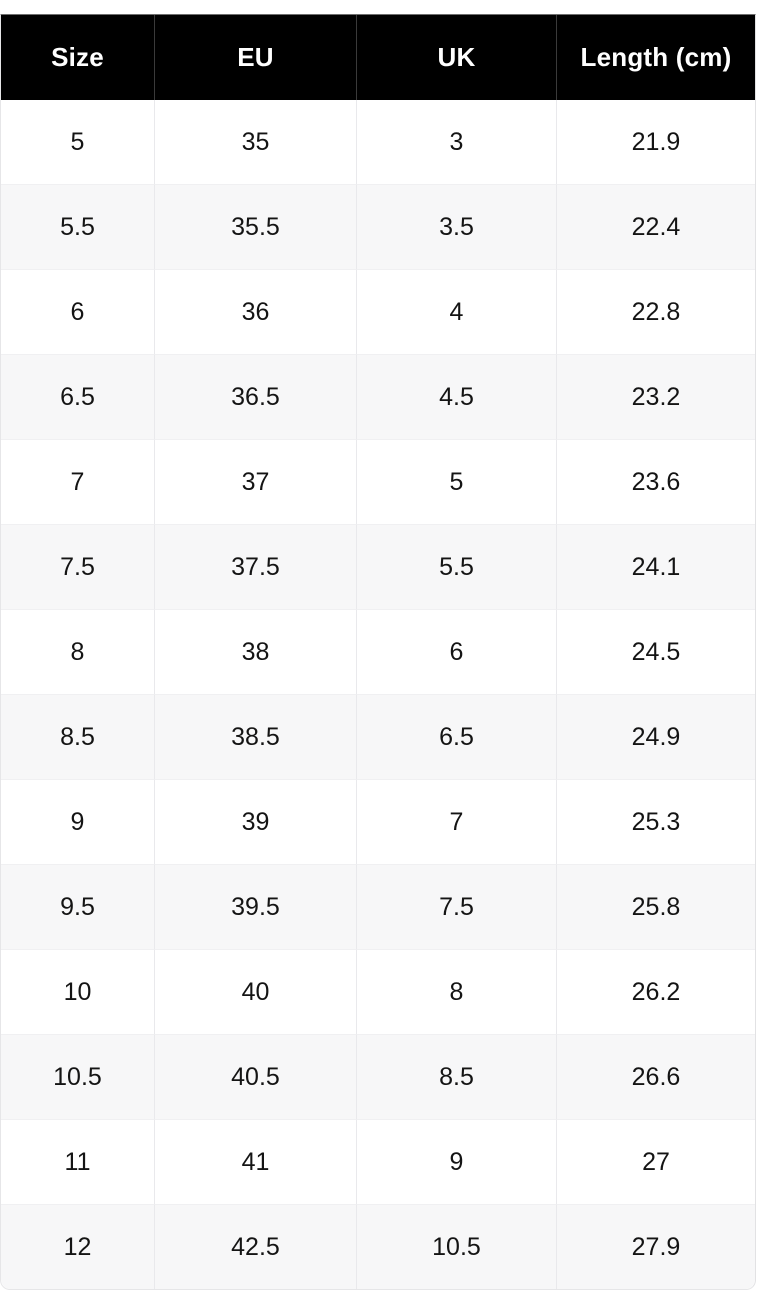 Image resolution: width=760 pixels, height=1290 pixels. I want to click on table-row: 11 41 9 27, so click(378, 1161).